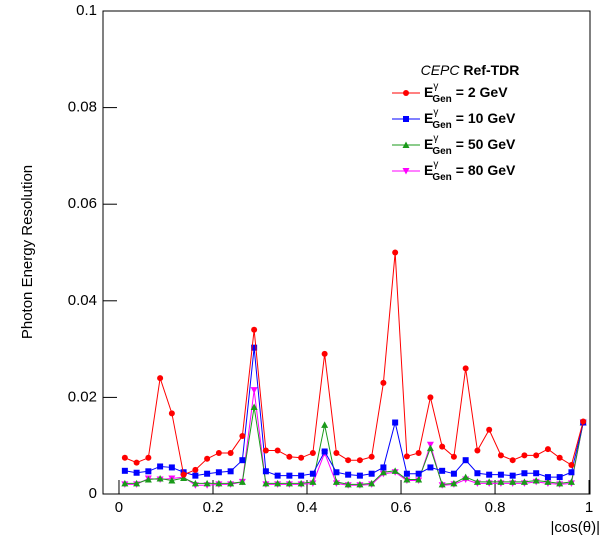  Describe the element at coordinates (93, 493) in the screenshot. I see `y-tick-label: 0` at that location.